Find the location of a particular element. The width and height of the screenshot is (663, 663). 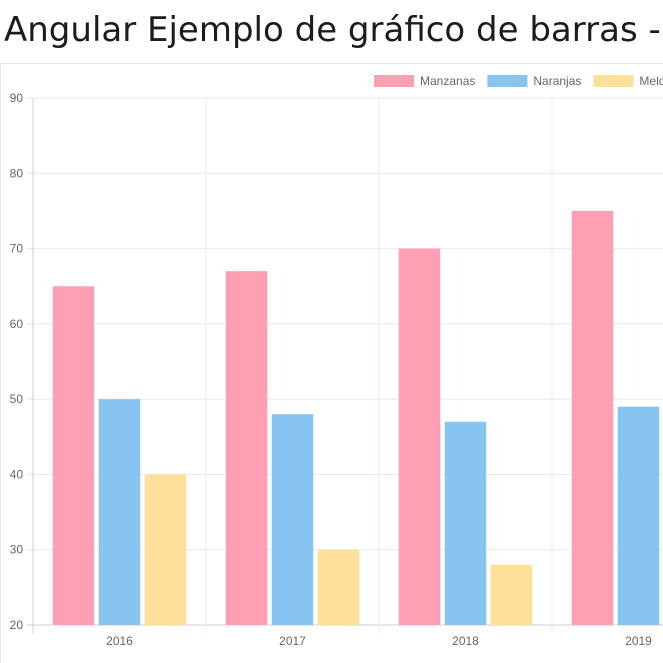

y-tick-label: 20 is located at coordinates (17, 625).